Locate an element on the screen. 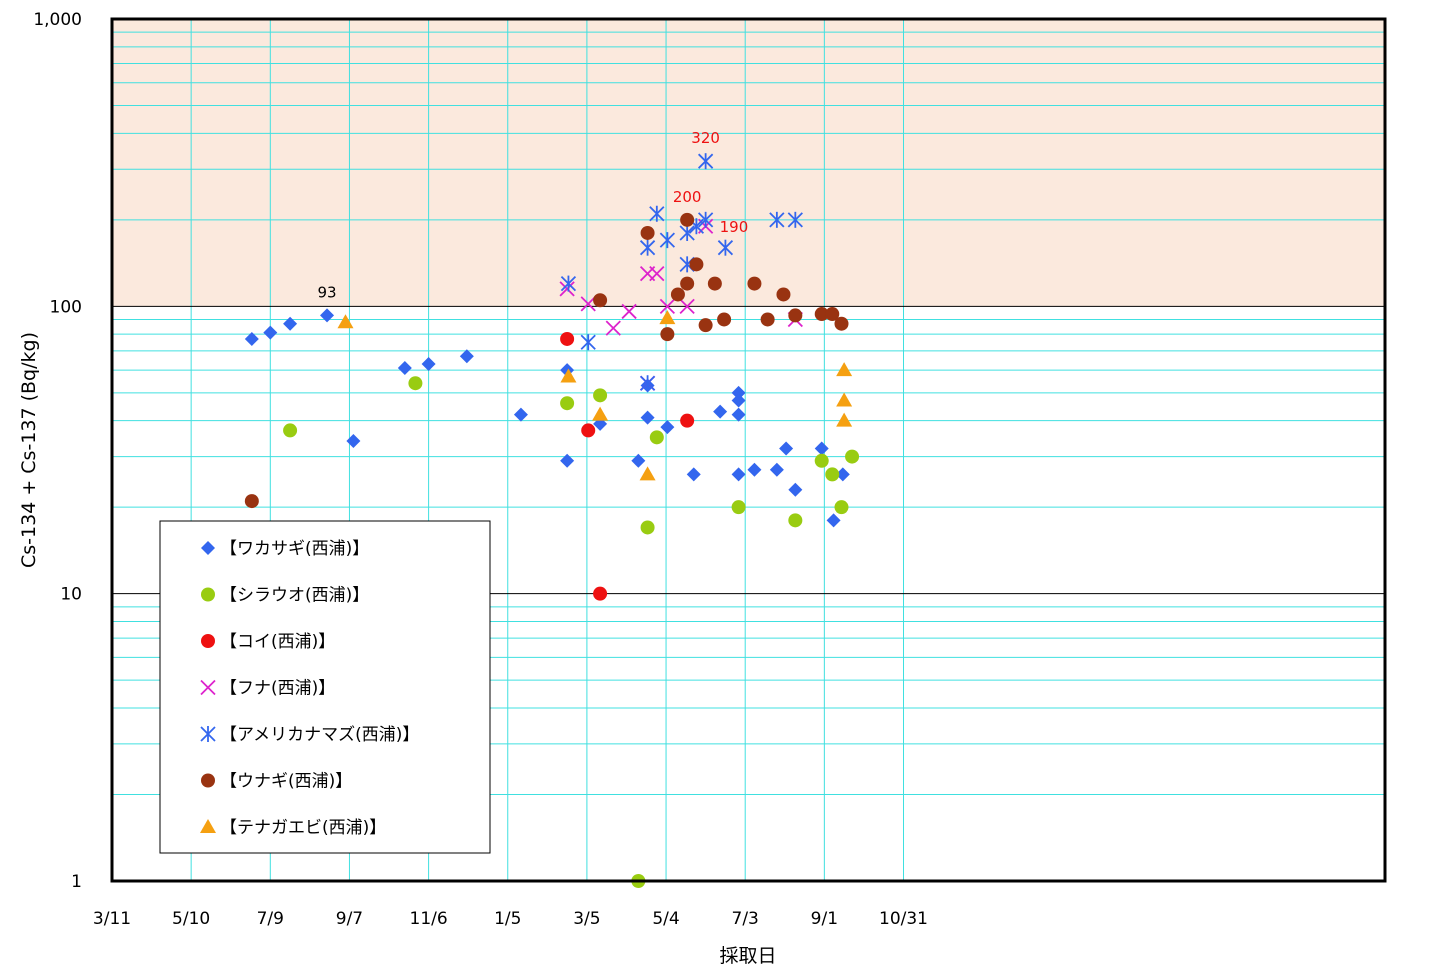  legend-item: 【シラウオ(西浦)】 is located at coordinates (285, 596).